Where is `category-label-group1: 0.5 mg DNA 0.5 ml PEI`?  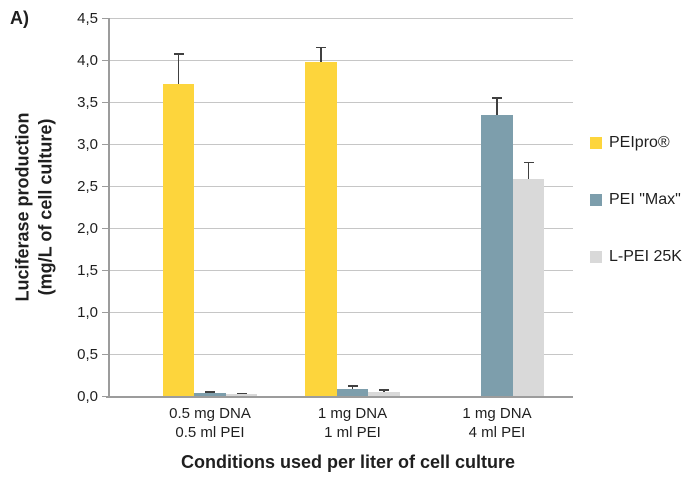
category-label-group1: 0.5 mg DNA 0.5 ml PEI is located at coordinates (210, 423).